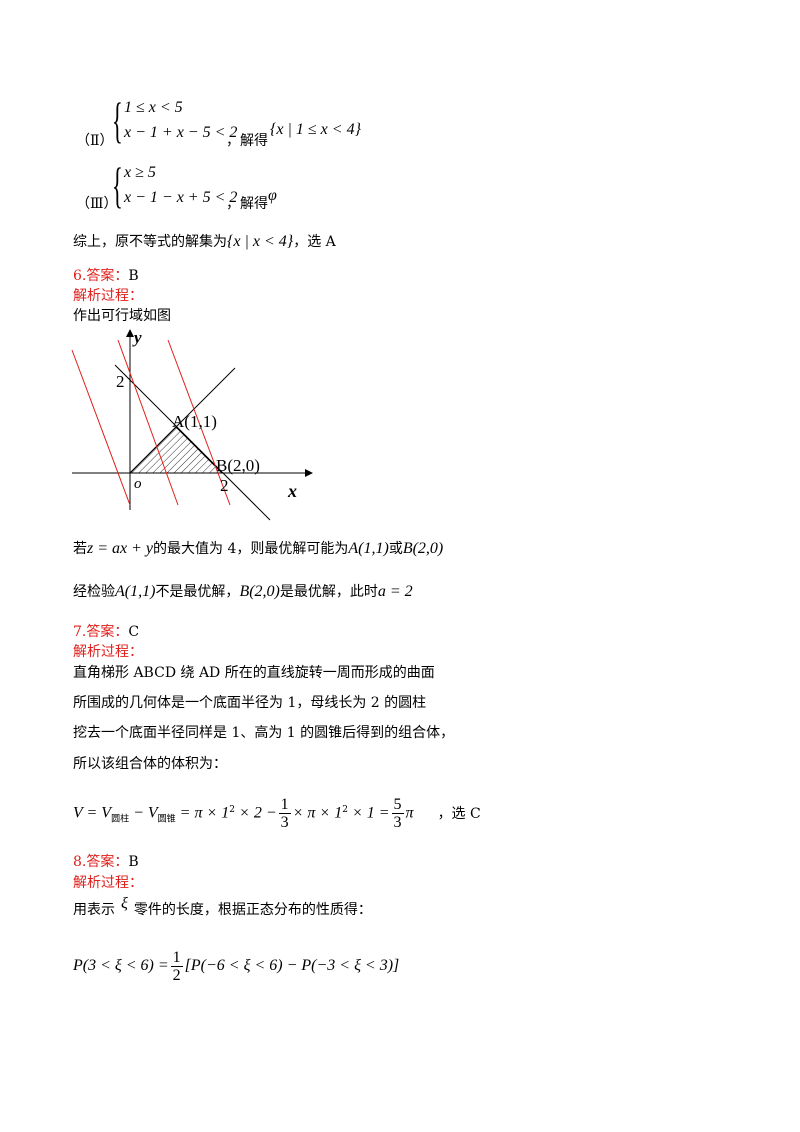 The height and width of the screenshot is (1132, 800). What do you see at coordinates (138, 484) in the screenshot?
I see `origin-label: o` at bounding box center [138, 484].